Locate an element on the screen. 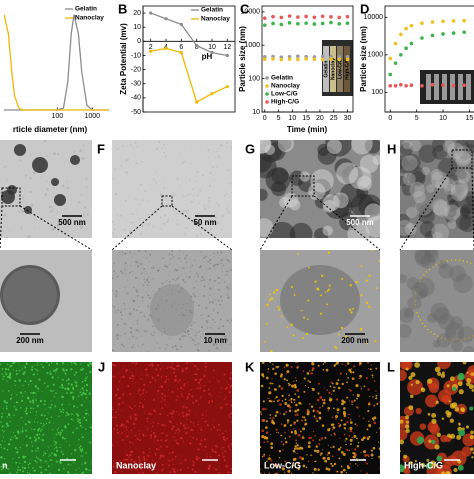  series-line is located at coordinates (189, 75).